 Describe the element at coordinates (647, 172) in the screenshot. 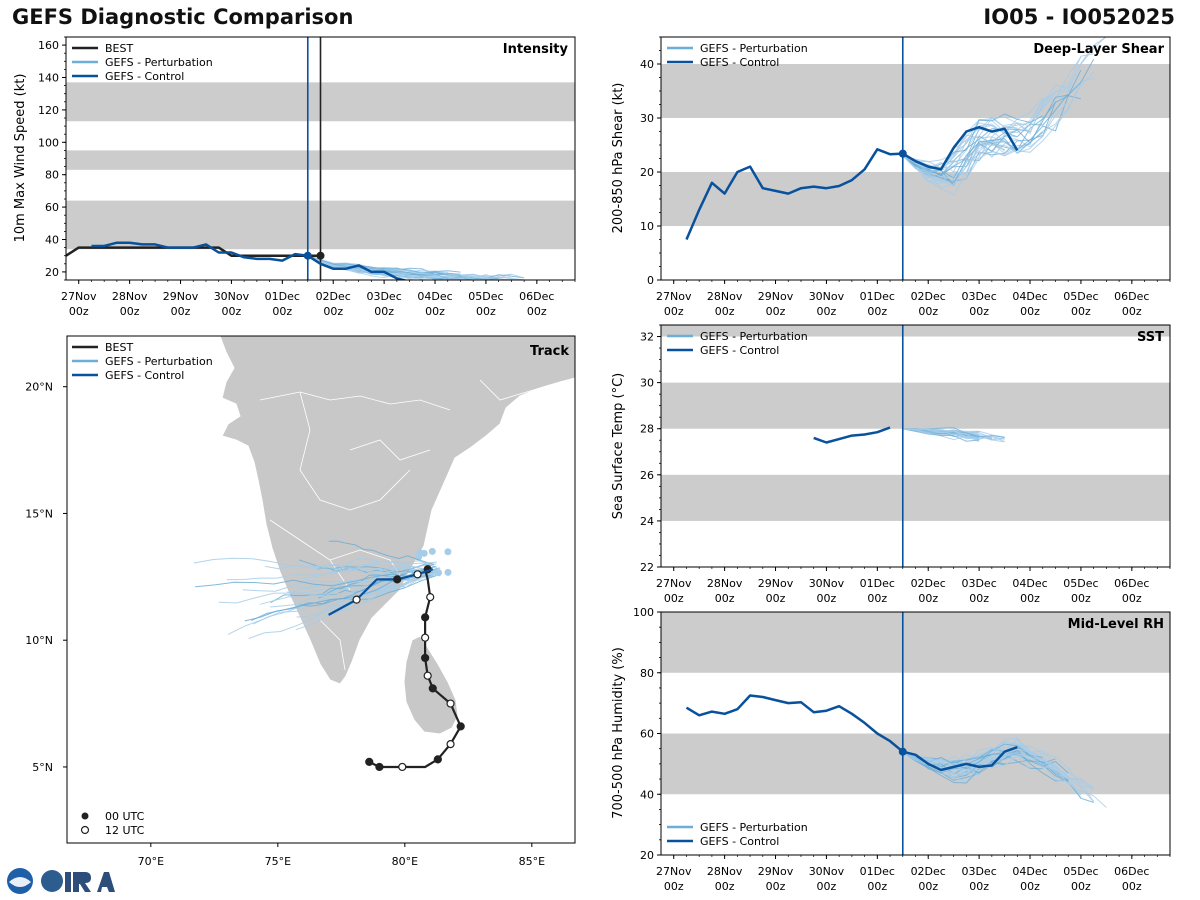

I see `y-tick-label: 20` at that location.